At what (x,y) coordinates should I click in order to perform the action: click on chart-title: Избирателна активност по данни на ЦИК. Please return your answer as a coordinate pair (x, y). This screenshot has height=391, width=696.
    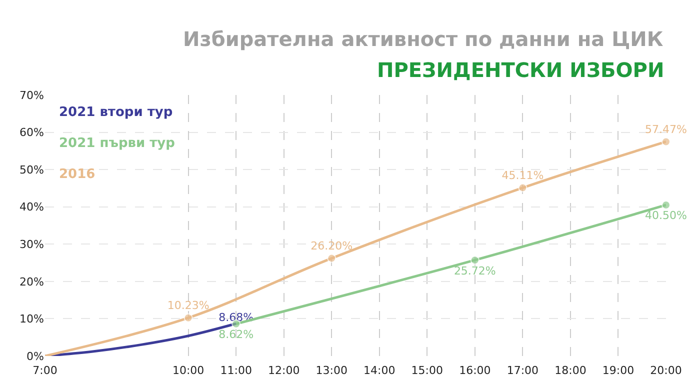
    Looking at the image, I should click on (423, 39).